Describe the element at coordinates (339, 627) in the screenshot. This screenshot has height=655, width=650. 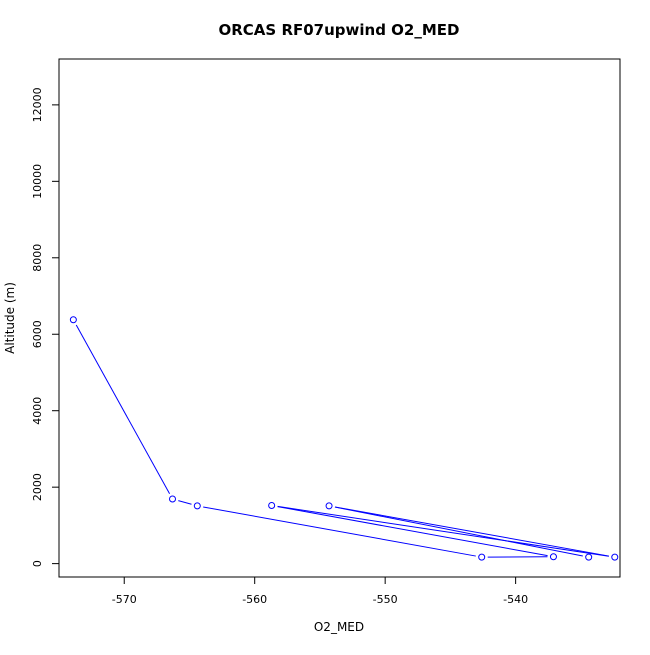
I see `x-axis-label: O2_MED` at that location.